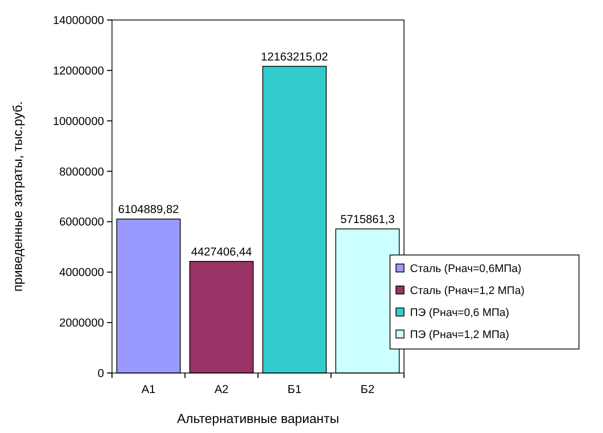 The image size is (603, 433). What do you see at coordinates (460, 335) in the screenshot?
I see `legend-label: ПЭ (Рнач=1,2 МПа)` at bounding box center [460, 335].